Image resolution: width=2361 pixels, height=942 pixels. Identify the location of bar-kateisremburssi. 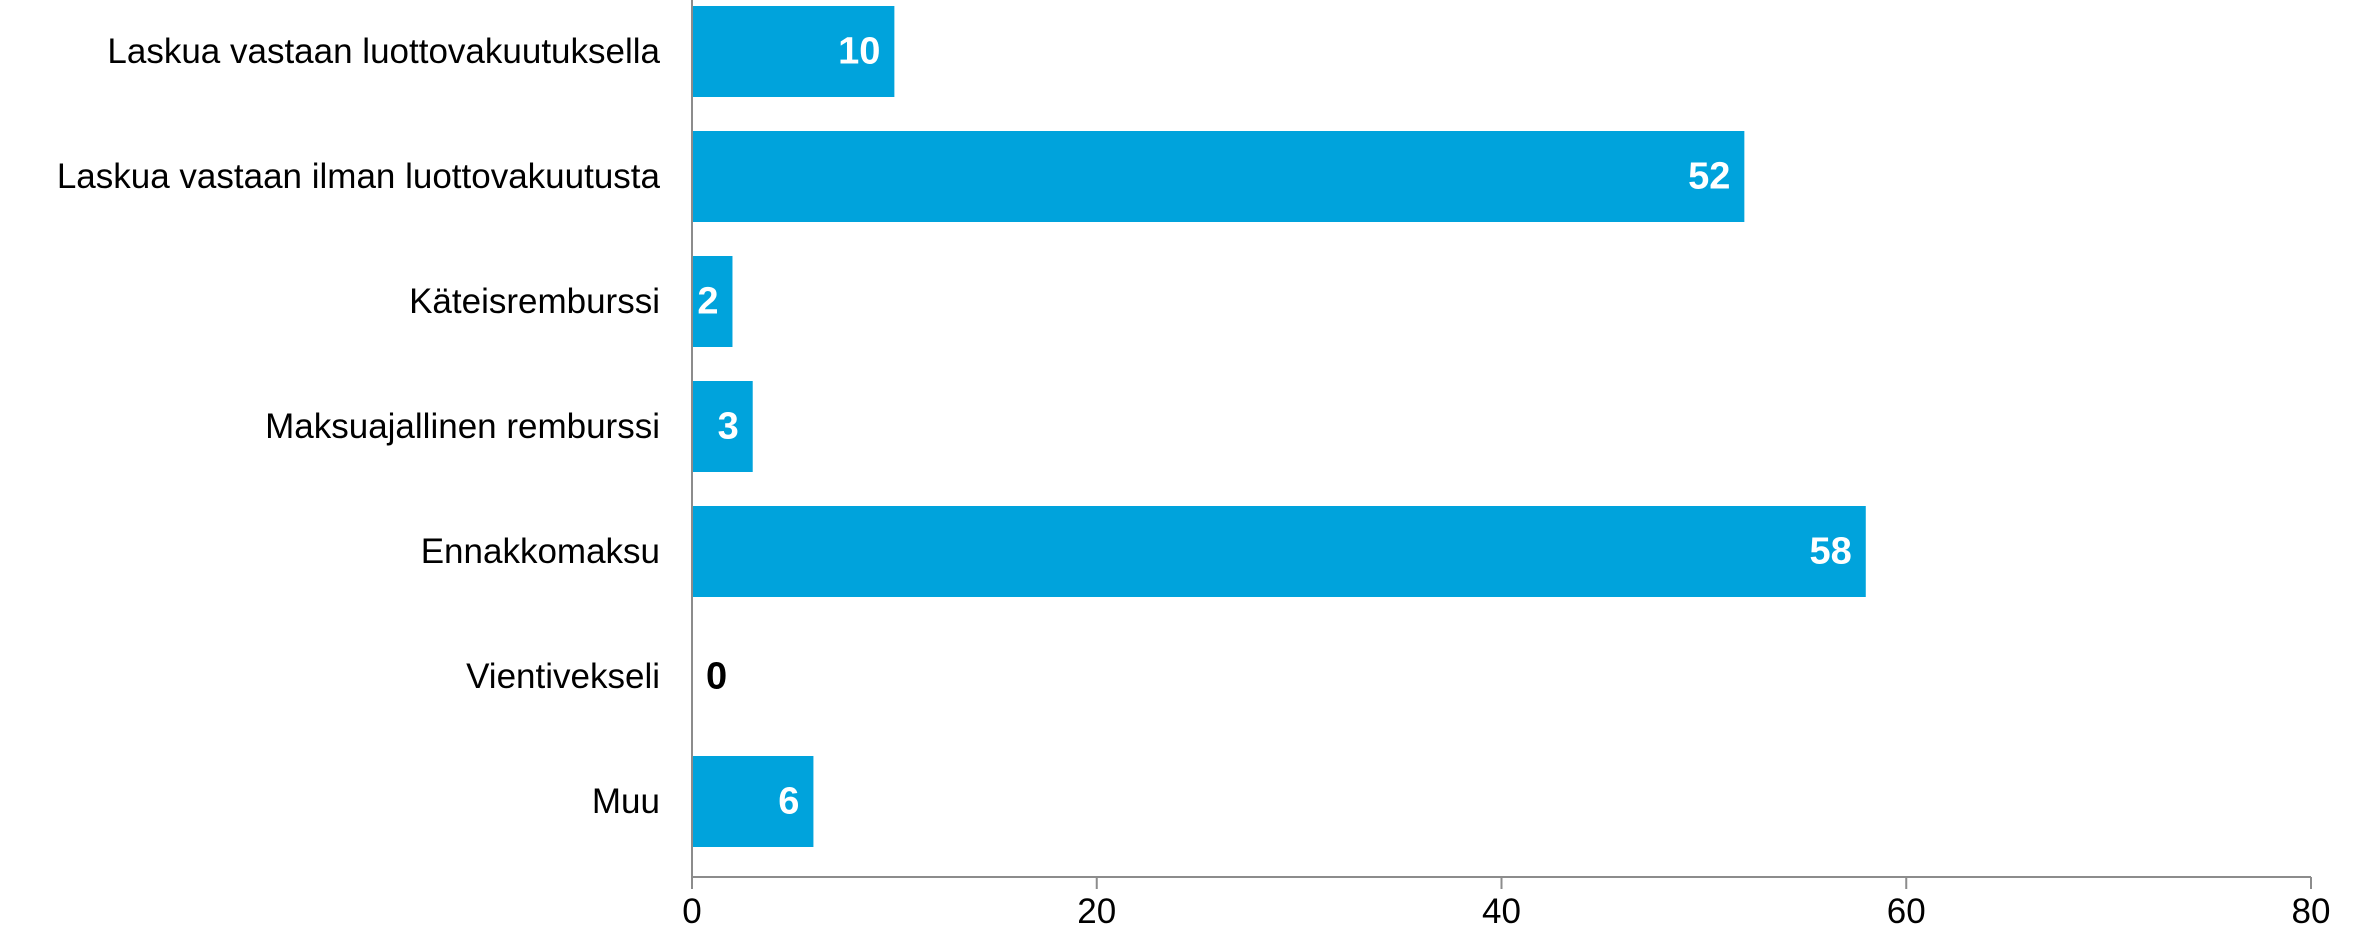
(712, 301).